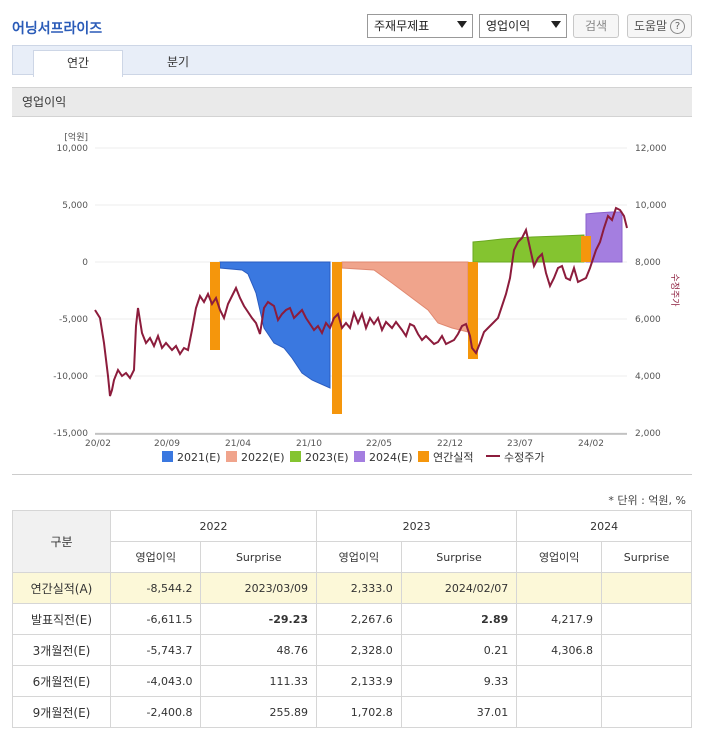  Describe the element at coordinates (258, 588) in the screenshot. I see `table-cell: 2023/03/09` at that location.